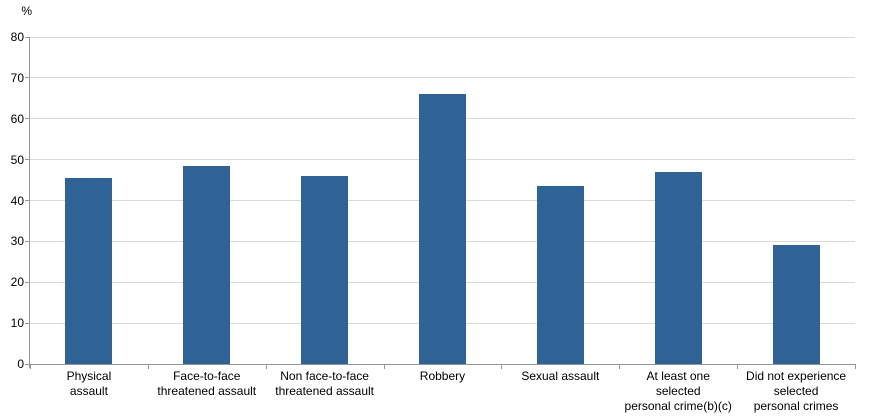 Image resolution: width=869 pixels, height=416 pixels. What do you see at coordinates (442, 376) in the screenshot?
I see `x-category-label: Robbery` at bounding box center [442, 376].